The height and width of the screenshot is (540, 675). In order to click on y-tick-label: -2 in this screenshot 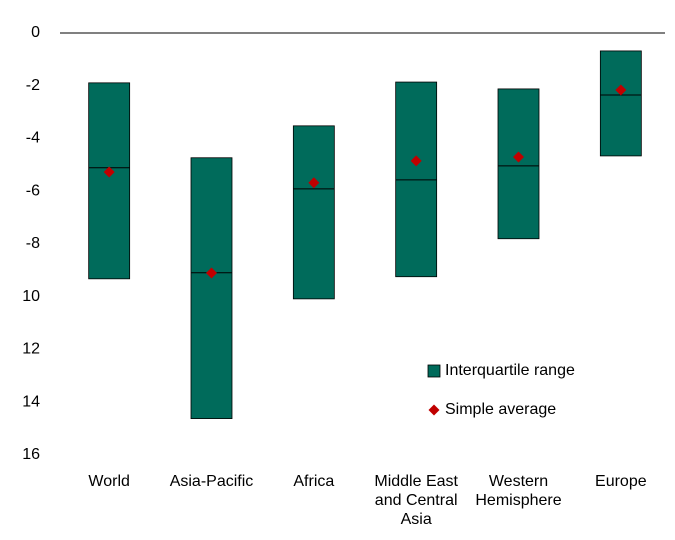, I will do `click(33, 85)`.